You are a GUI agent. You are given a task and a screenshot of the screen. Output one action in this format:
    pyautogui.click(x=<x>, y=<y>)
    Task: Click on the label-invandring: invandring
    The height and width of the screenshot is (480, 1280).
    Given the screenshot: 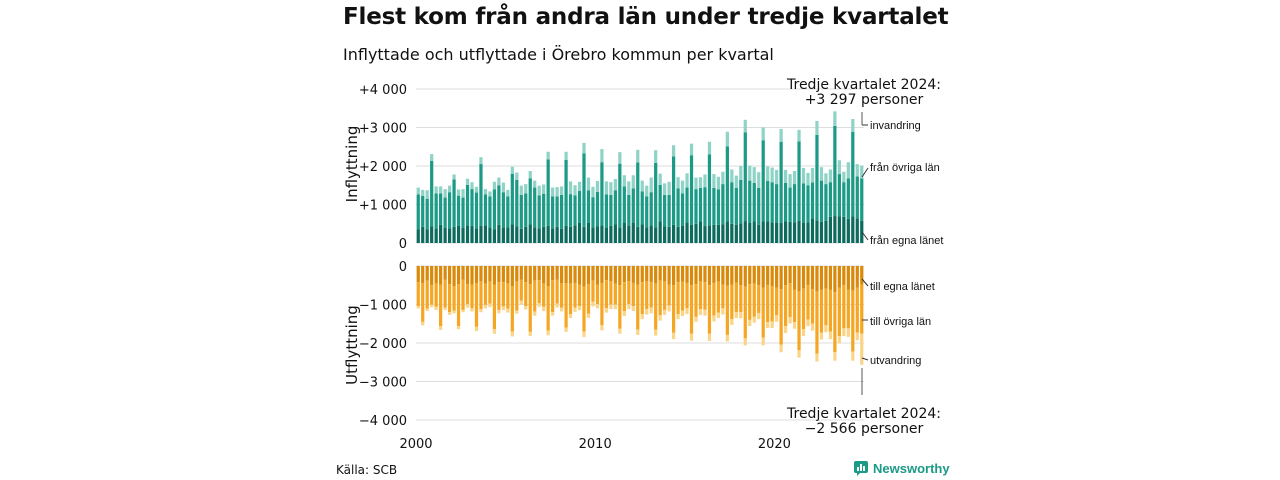 What is the action you would take?
    pyautogui.click(x=895, y=126)
    